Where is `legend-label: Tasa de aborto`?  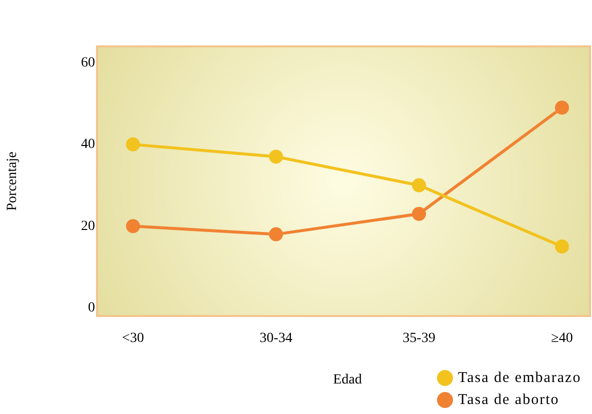
legend-label: Tasa de aborto is located at coordinates (508, 400).